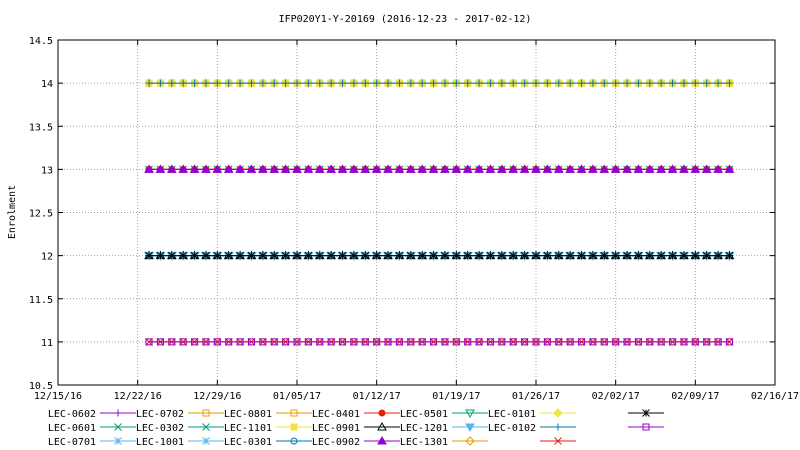  What do you see at coordinates (47, 257) in the screenshot?
I see `y-tick-label: 12` at bounding box center [47, 257].